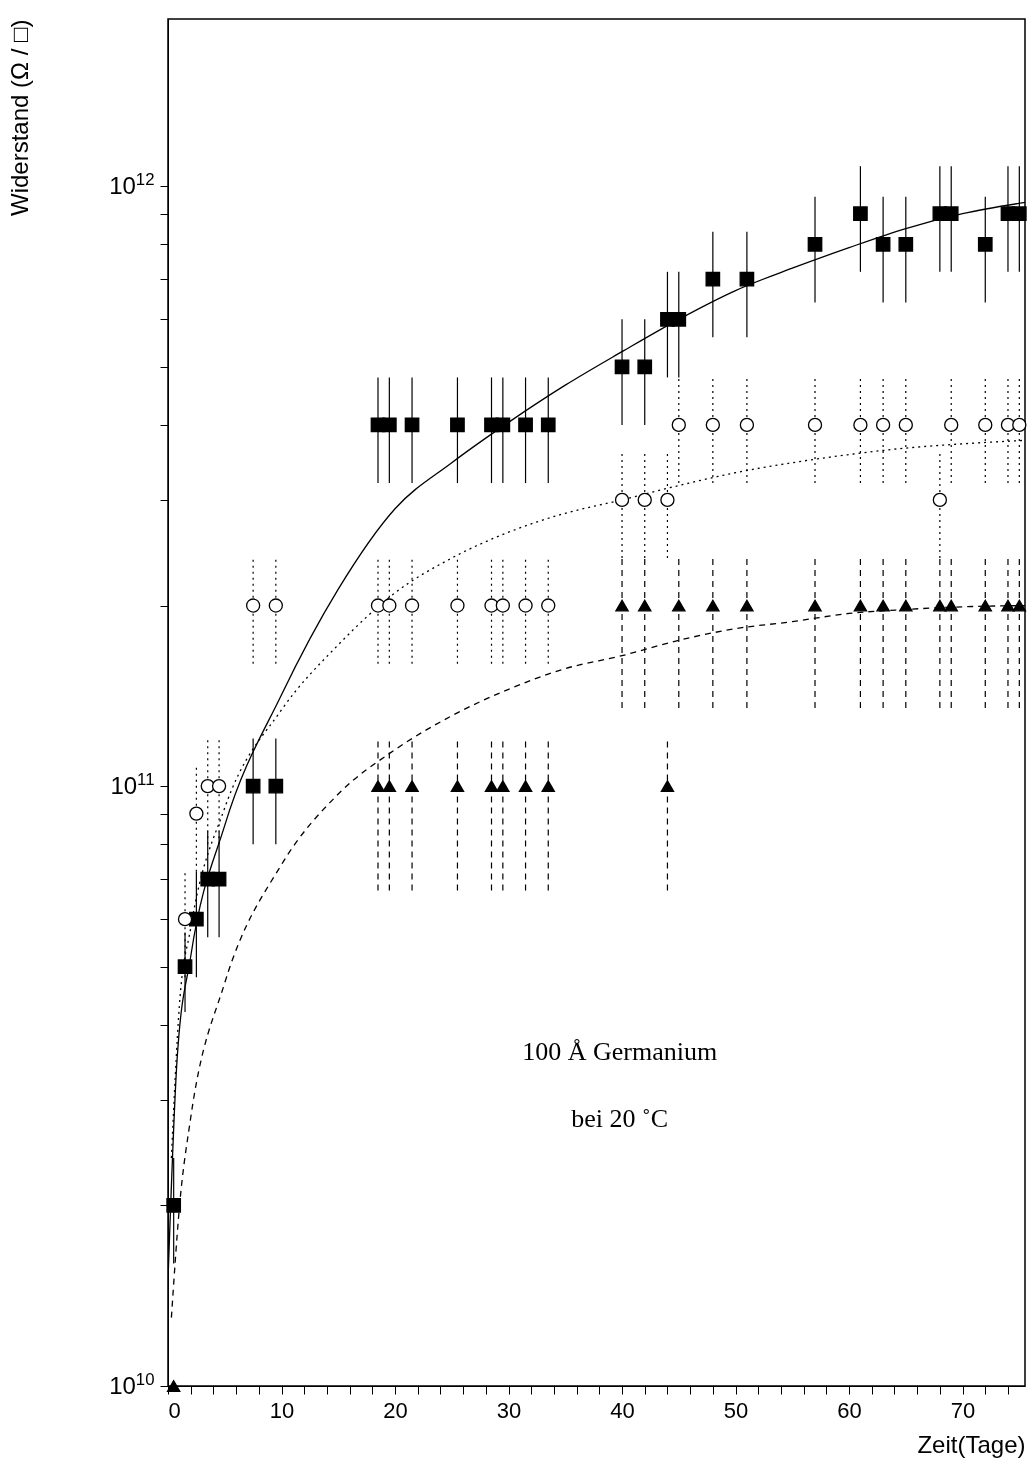 This screenshot has height=1465, width=1036. Describe the element at coordinates (963, 1410) in the screenshot. I see `x-tick-label: 70` at that location.